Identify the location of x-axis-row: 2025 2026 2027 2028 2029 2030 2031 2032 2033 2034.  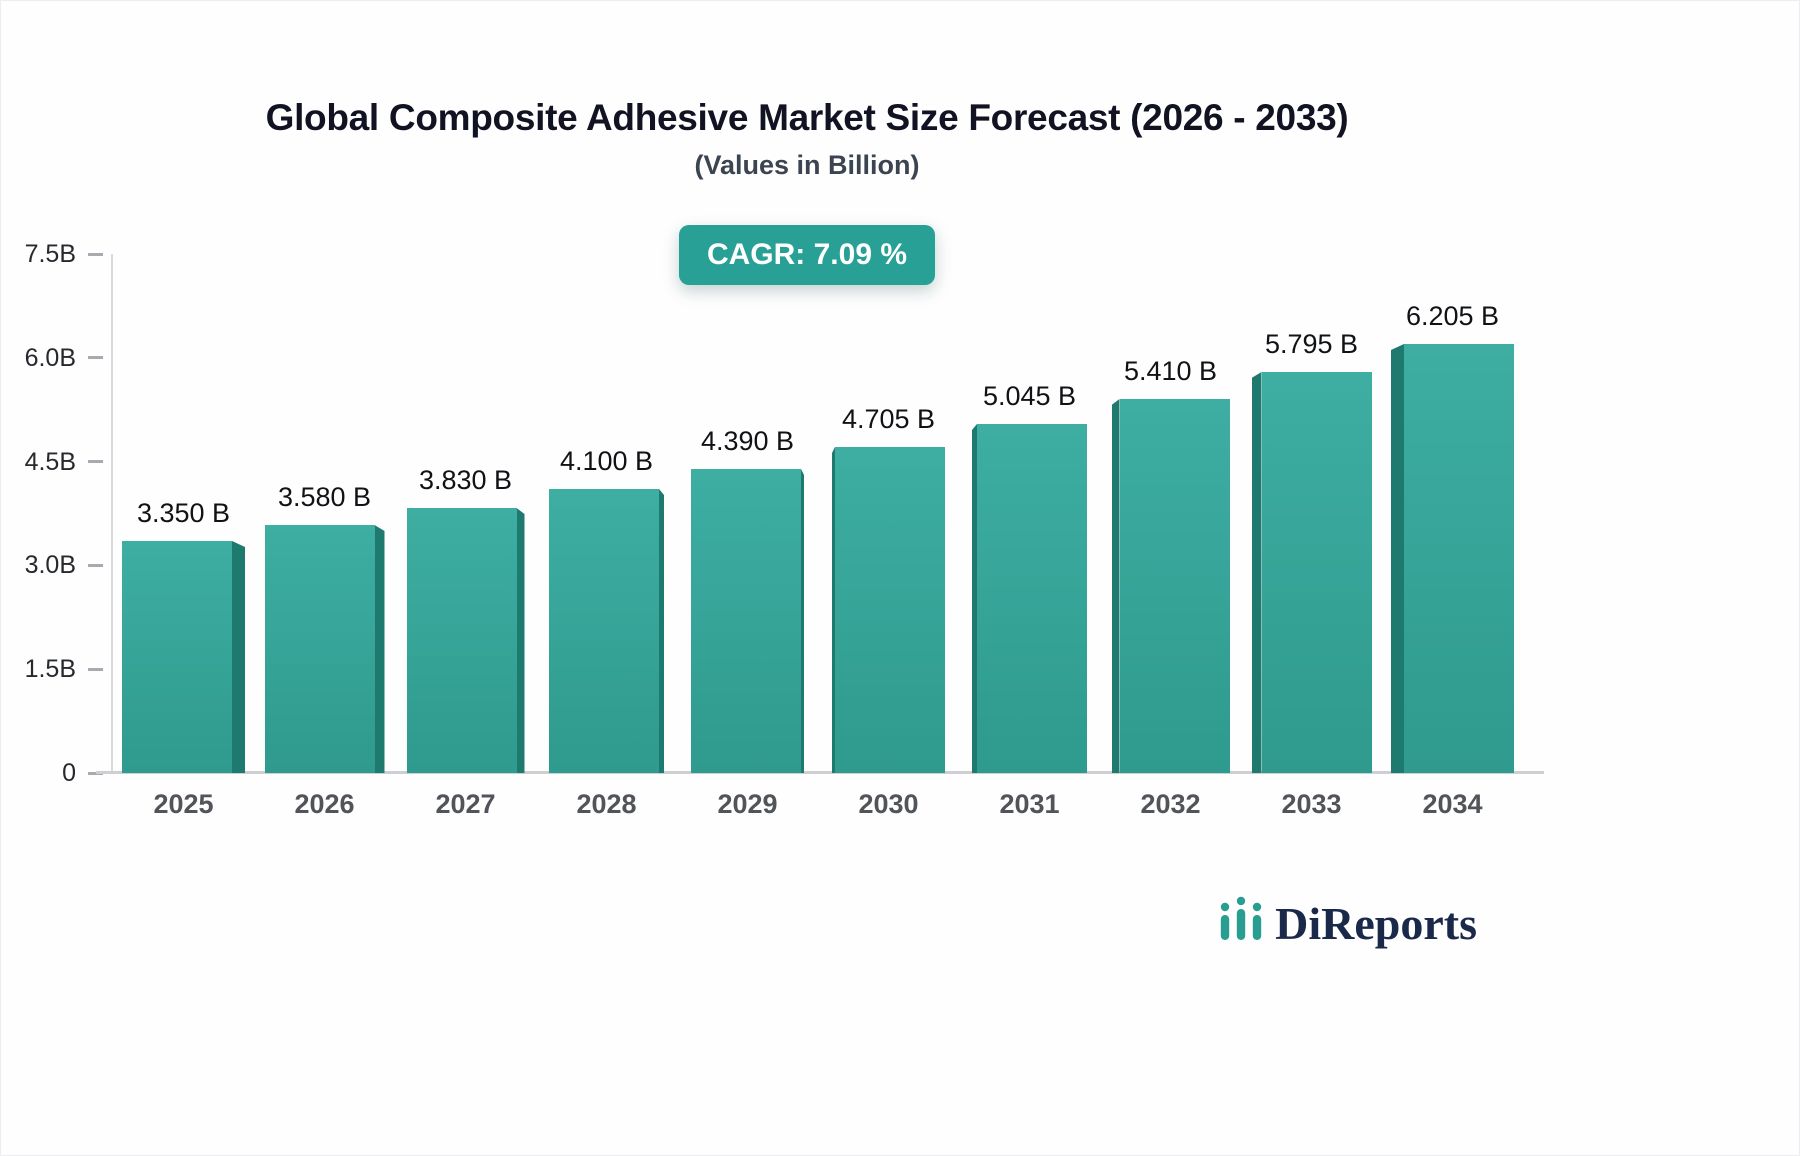
(818, 804).